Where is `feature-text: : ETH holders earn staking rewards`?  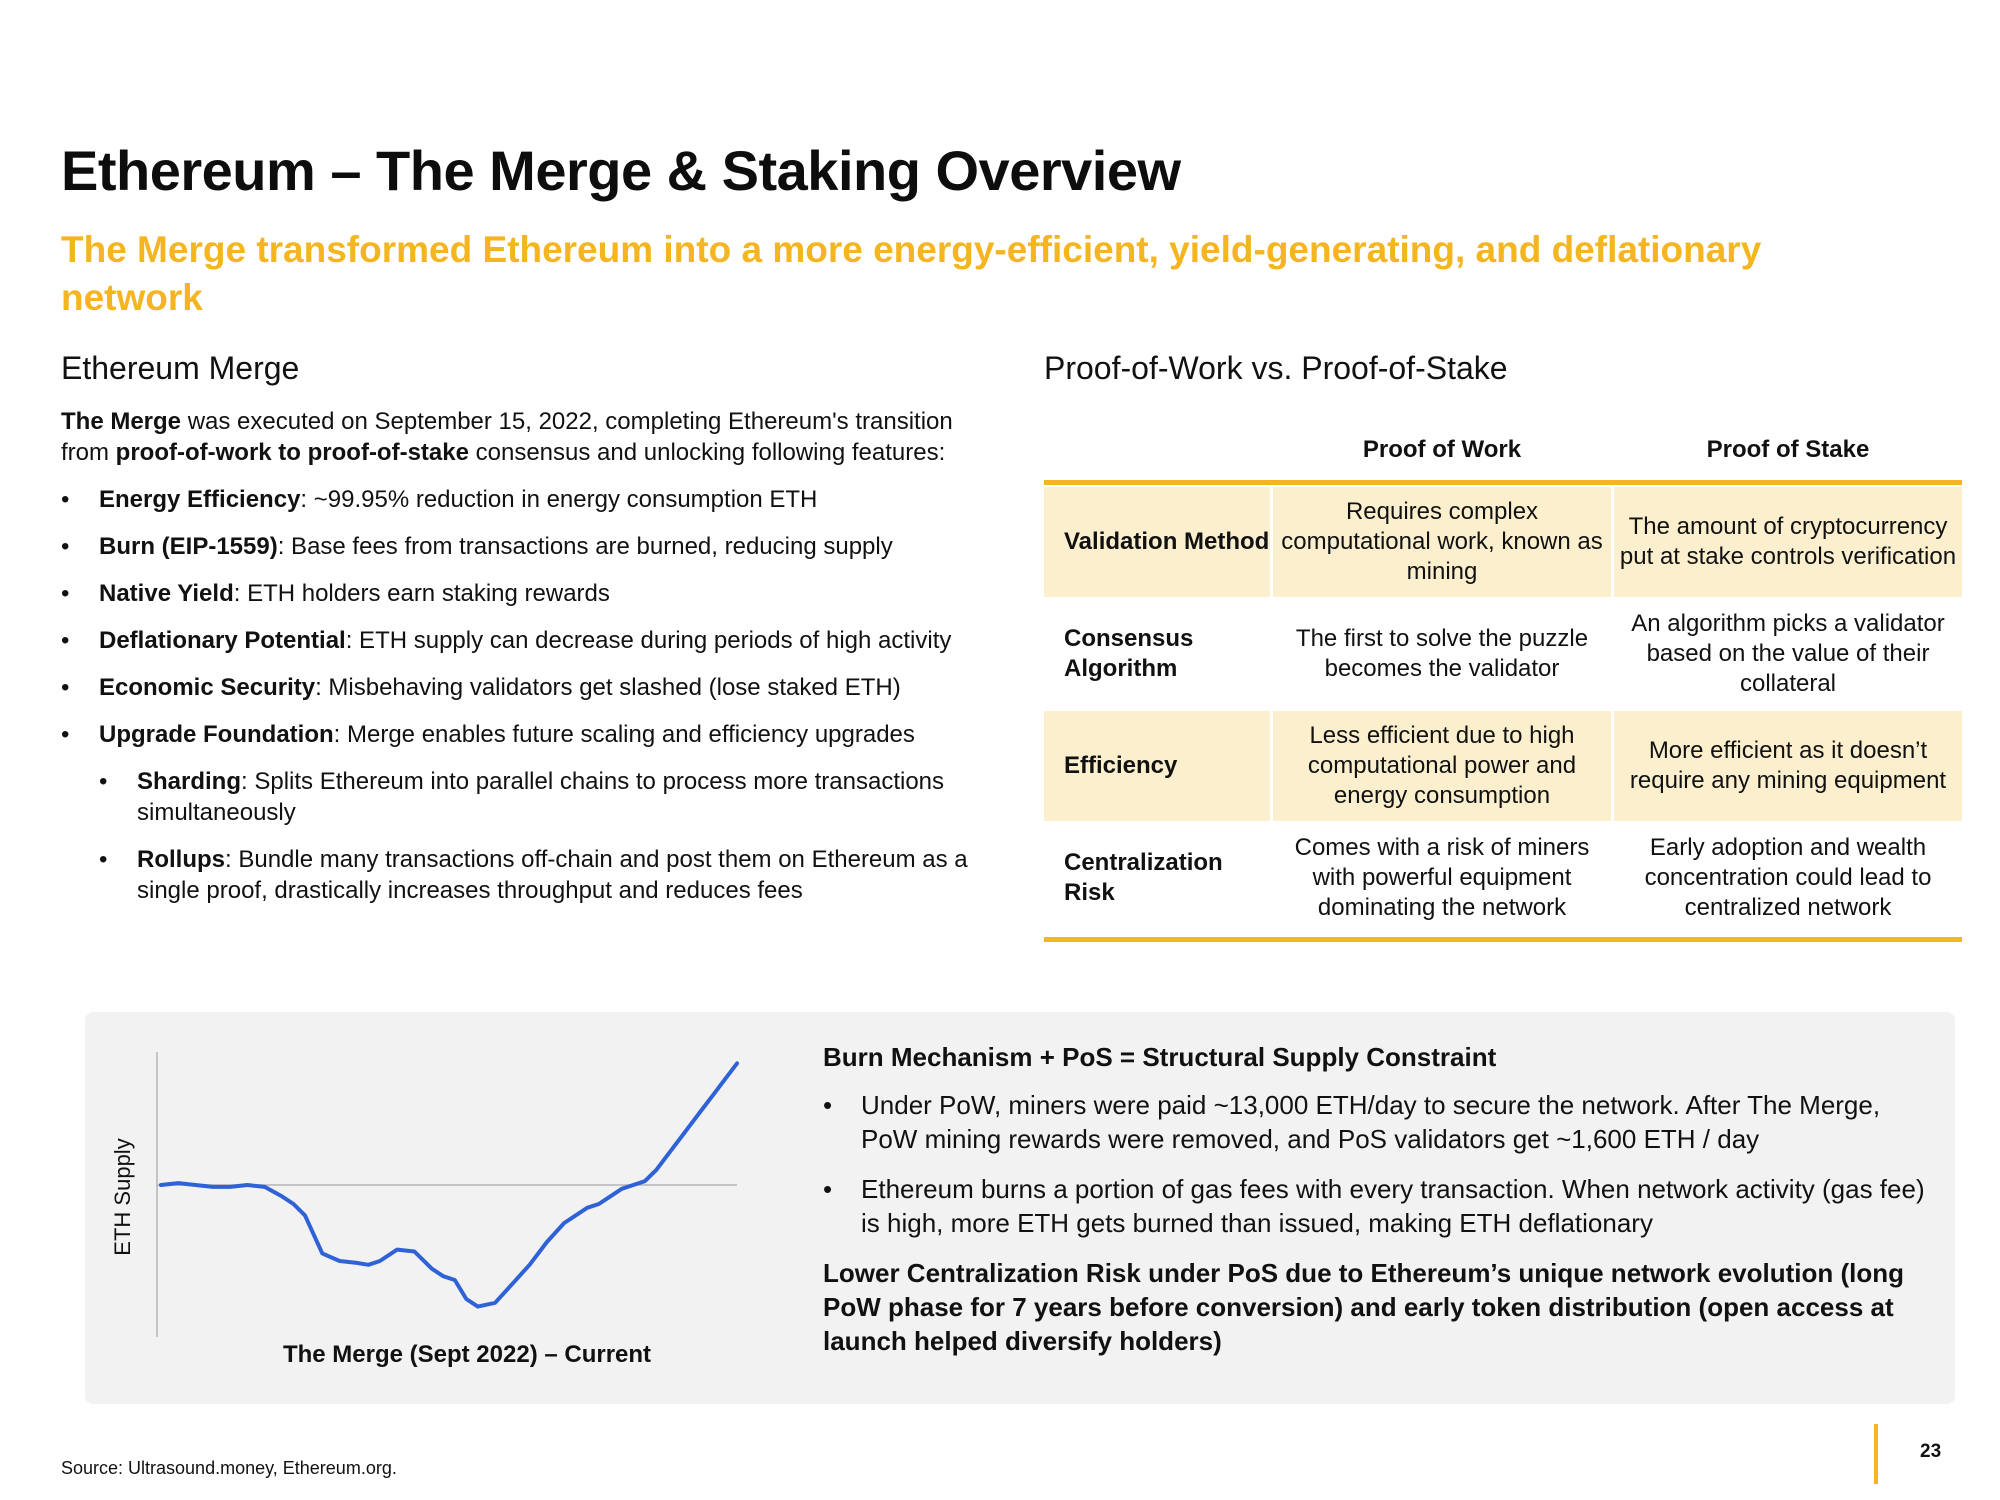
feature-text: : ETH holders earn staking rewards is located at coordinates (421, 593).